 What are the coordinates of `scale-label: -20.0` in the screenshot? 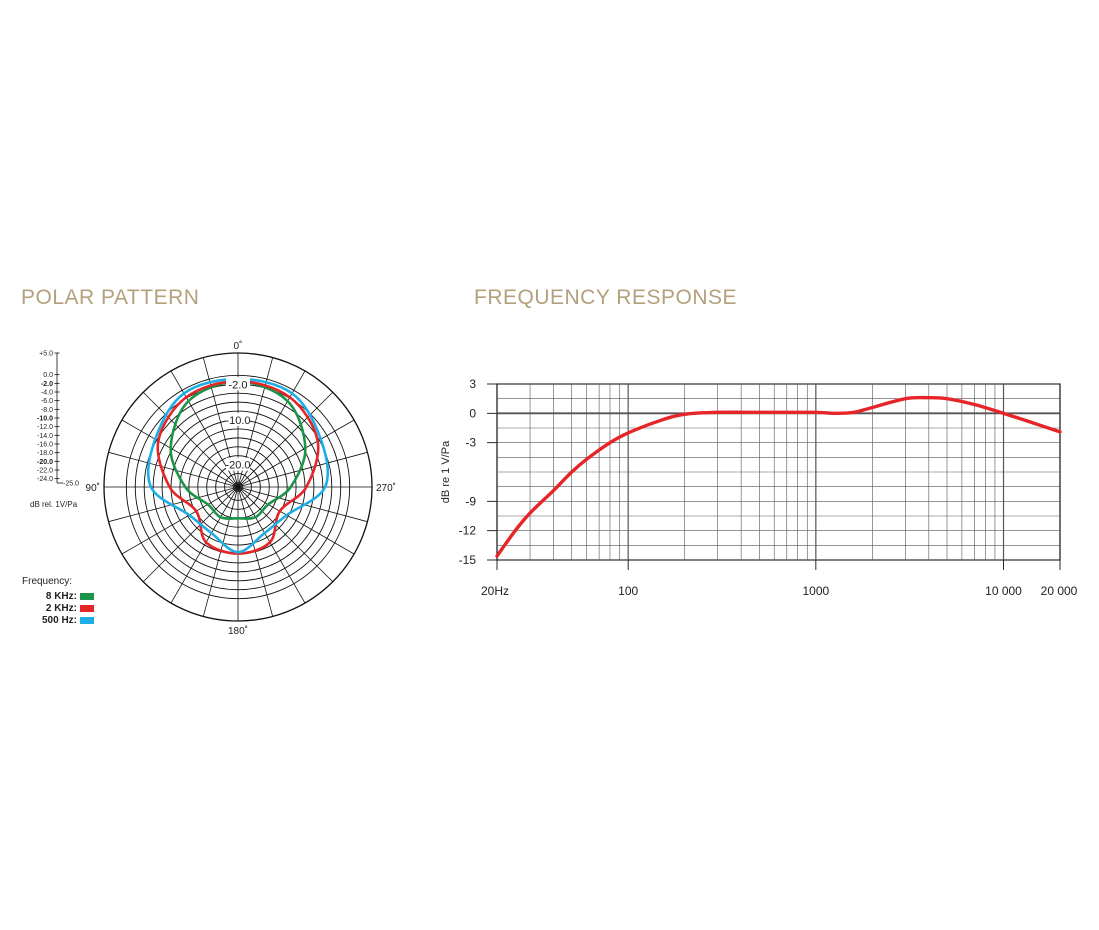 It's located at (45, 462).